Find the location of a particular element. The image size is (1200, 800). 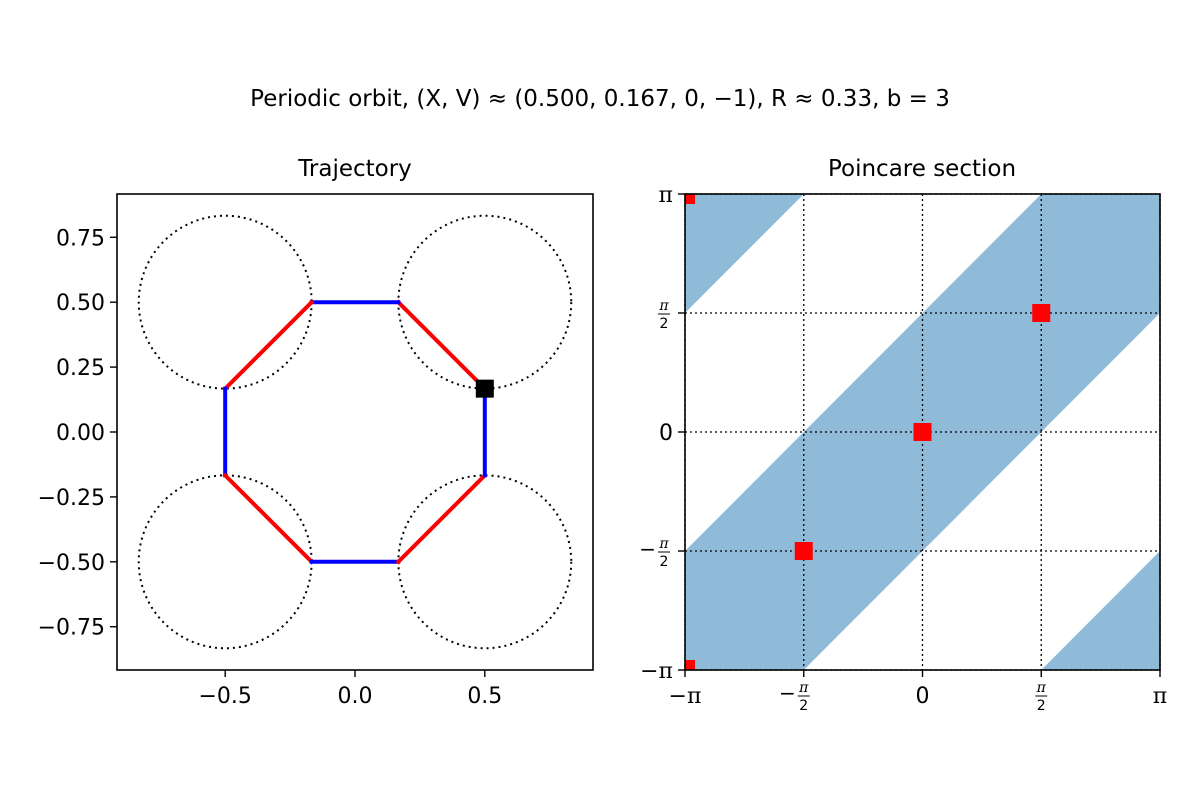

trajectory-xtick-label-1: 0.0 is located at coordinates (355, 696).